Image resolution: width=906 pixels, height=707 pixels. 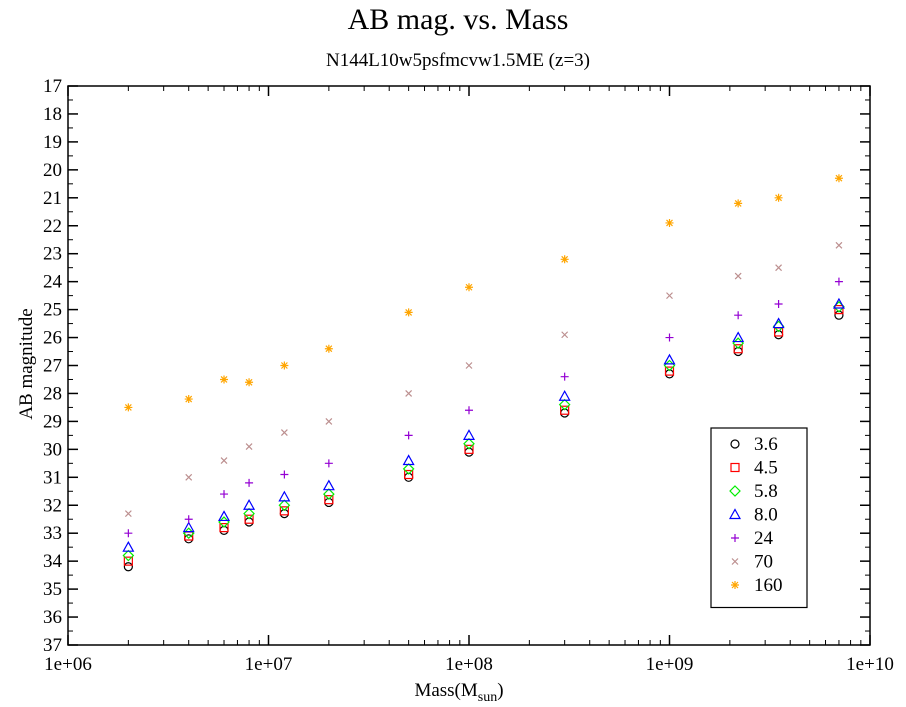 I want to click on legend-label-4.5: 4.5, so click(x=766, y=468).